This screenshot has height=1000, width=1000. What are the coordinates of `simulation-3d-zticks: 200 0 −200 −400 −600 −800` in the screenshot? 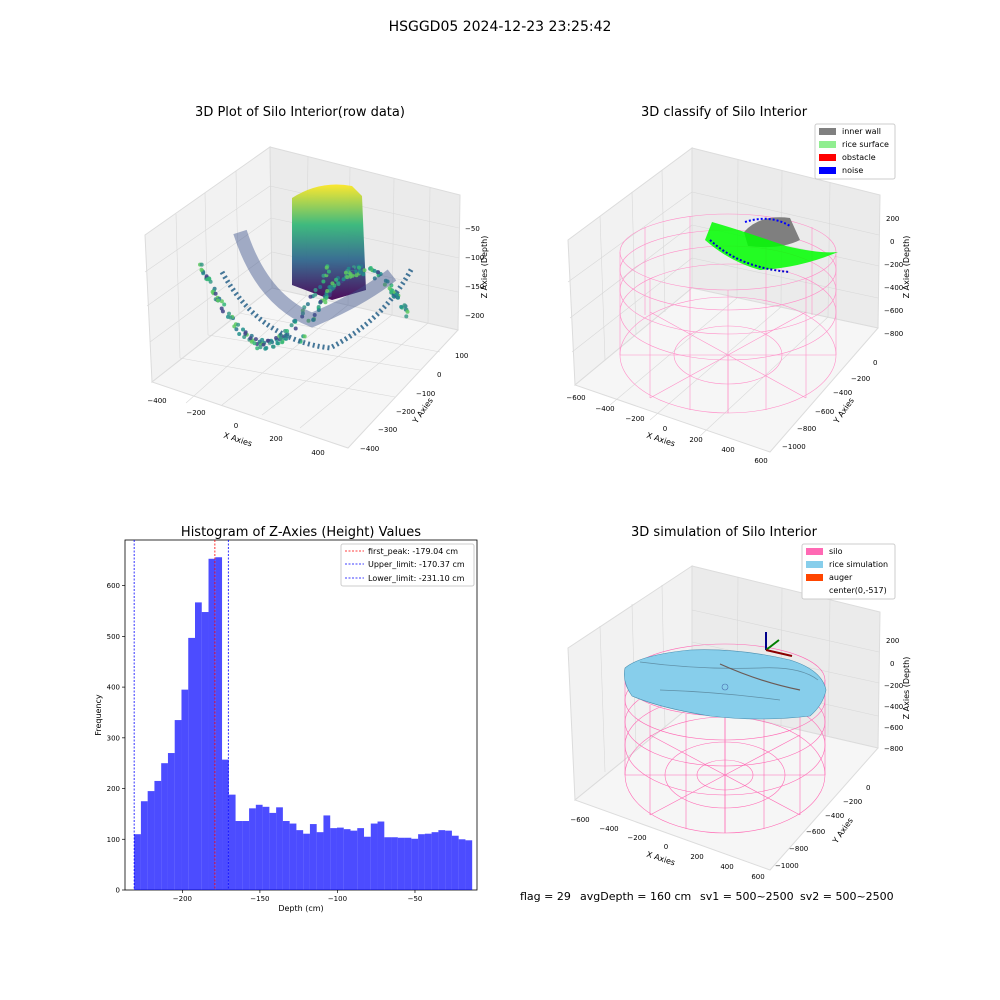 It's located at (893, 695).